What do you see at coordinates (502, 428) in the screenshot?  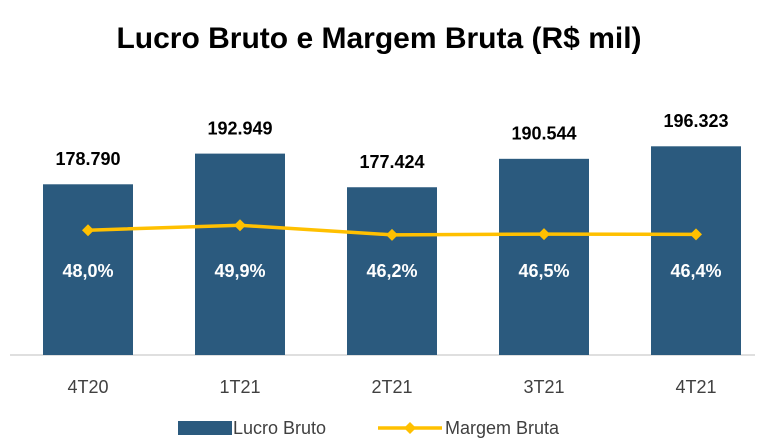 I see `legend-label: Margem Bruta` at bounding box center [502, 428].